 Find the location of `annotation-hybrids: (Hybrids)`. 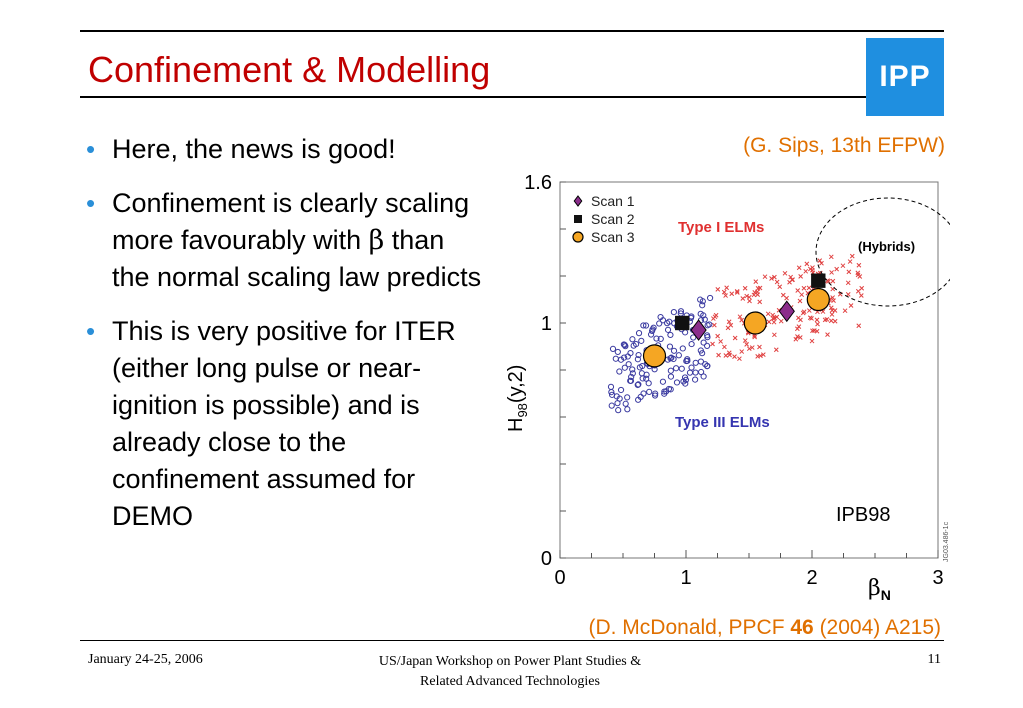

annotation-hybrids: (Hybrids) is located at coordinates (886, 246).